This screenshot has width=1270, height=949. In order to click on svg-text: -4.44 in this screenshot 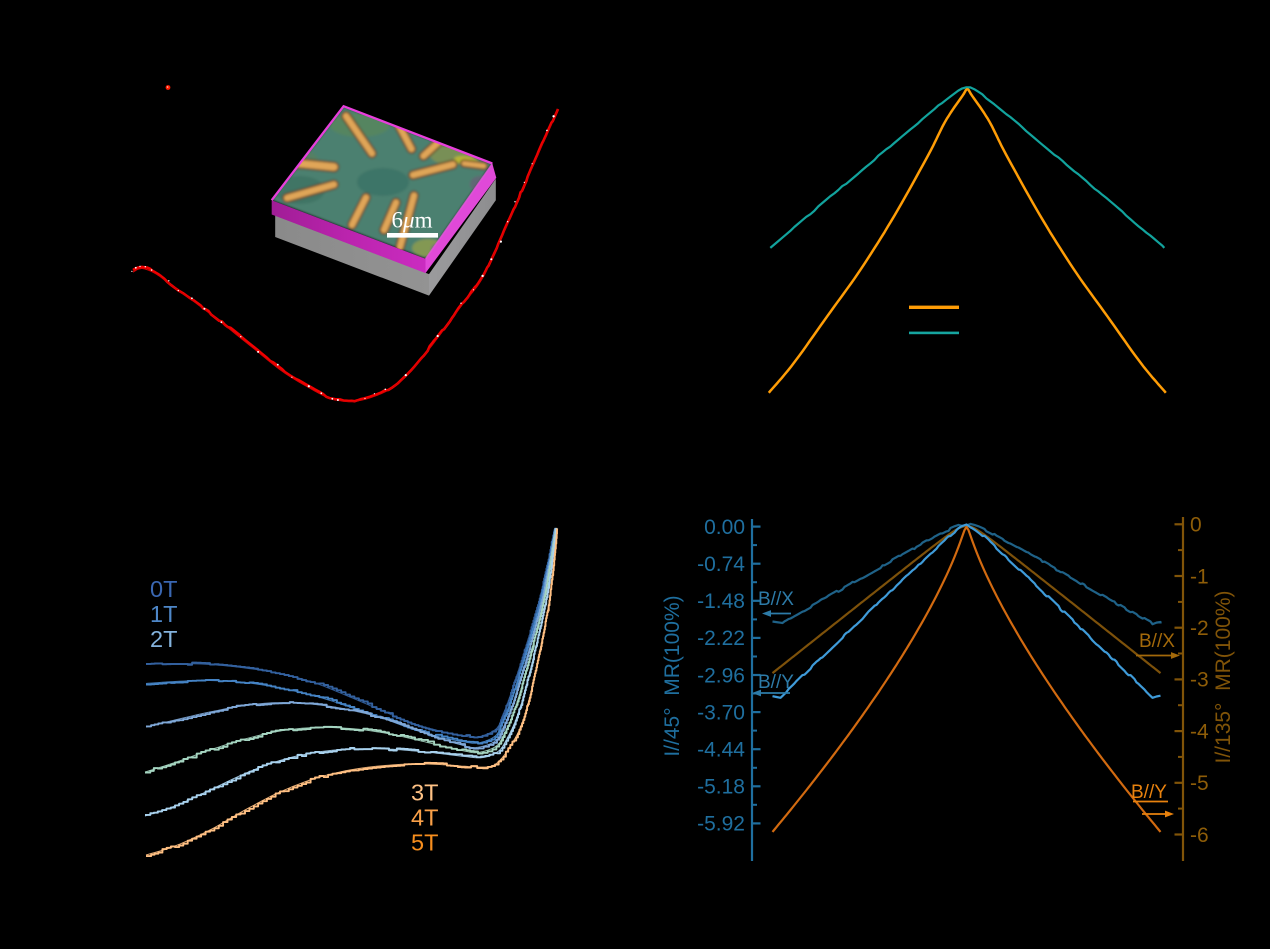, I will do `click(721, 750)`.